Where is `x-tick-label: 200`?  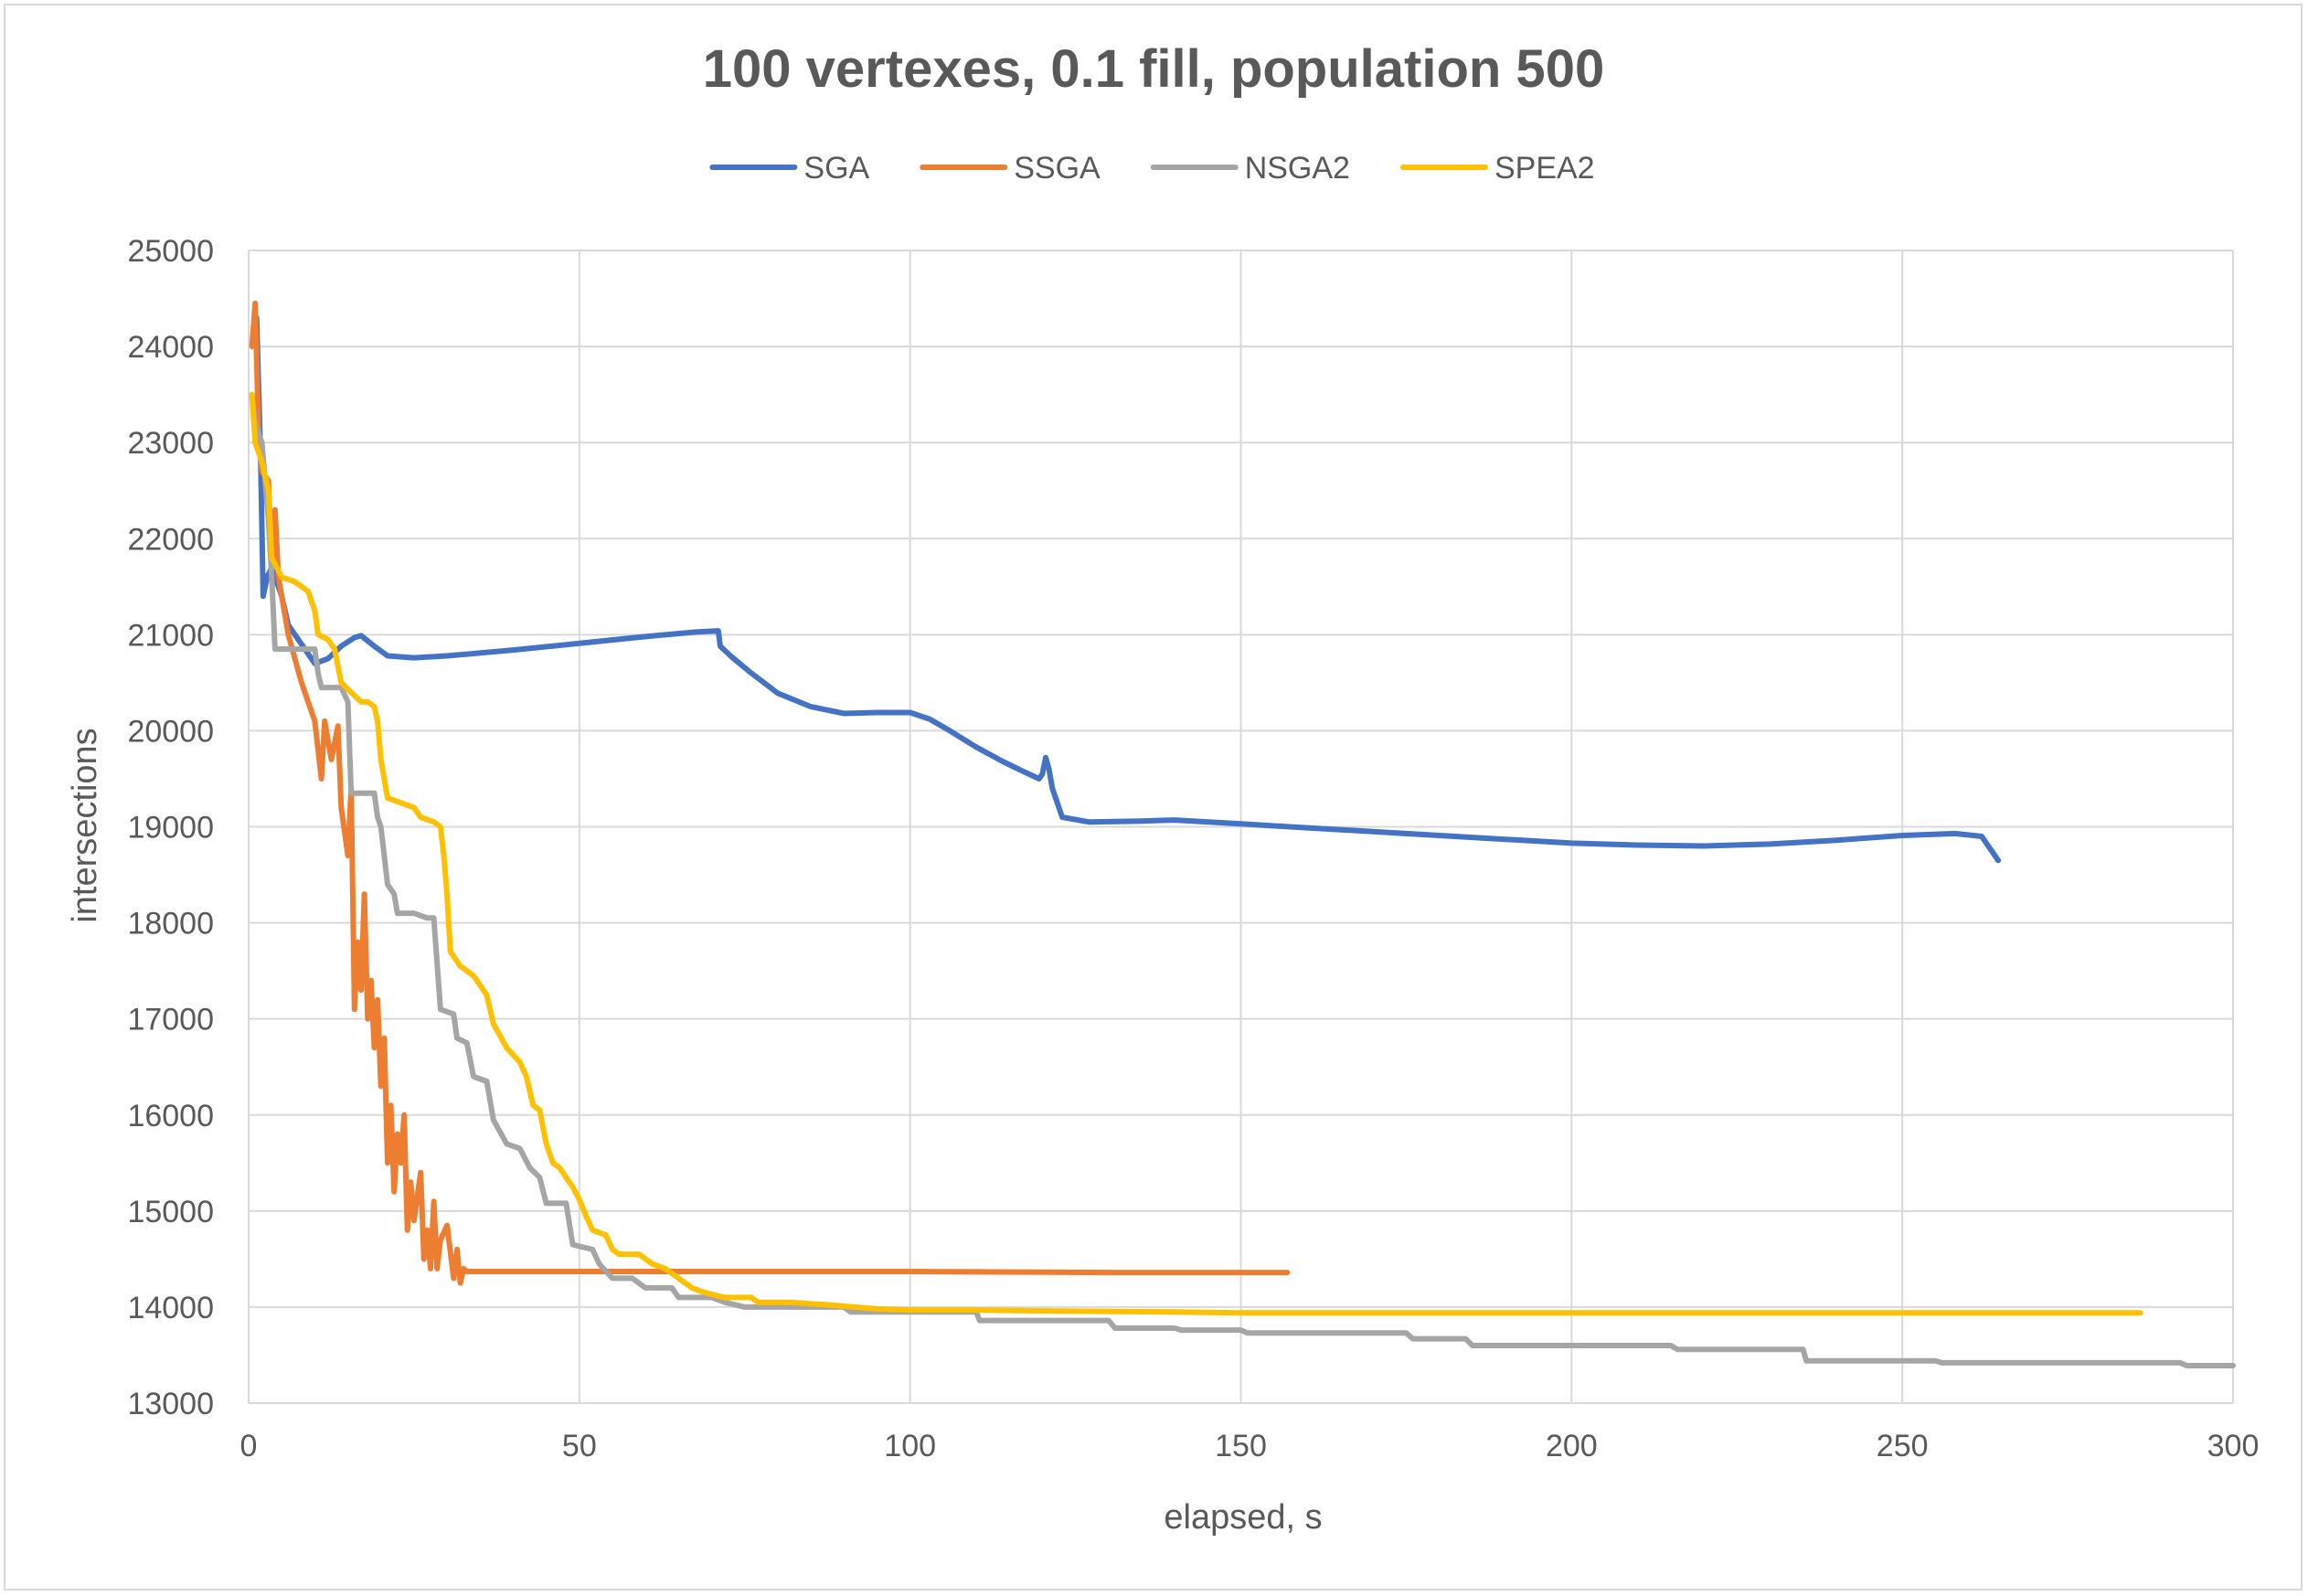
x-tick-label: 200 is located at coordinates (1572, 1446).